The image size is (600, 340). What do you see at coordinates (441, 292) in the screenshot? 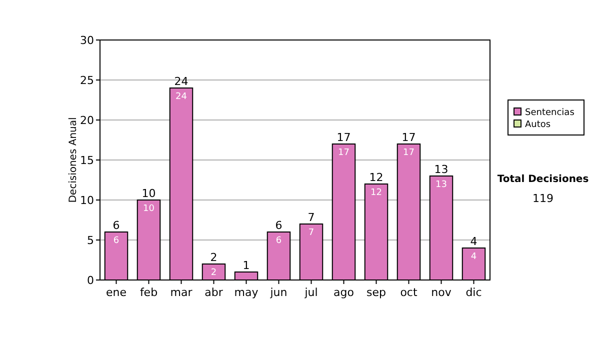
I see `x-tick-label: nov` at bounding box center [441, 292].